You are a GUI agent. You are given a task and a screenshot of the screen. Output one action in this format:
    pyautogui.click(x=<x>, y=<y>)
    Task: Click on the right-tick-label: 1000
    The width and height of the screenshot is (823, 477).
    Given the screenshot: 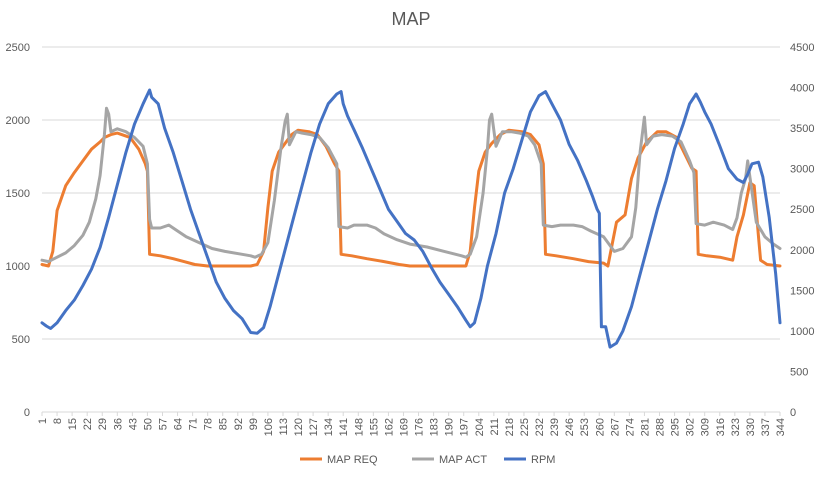 What is the action you would take?
    pyautogui.click(x=802, y=332)
    